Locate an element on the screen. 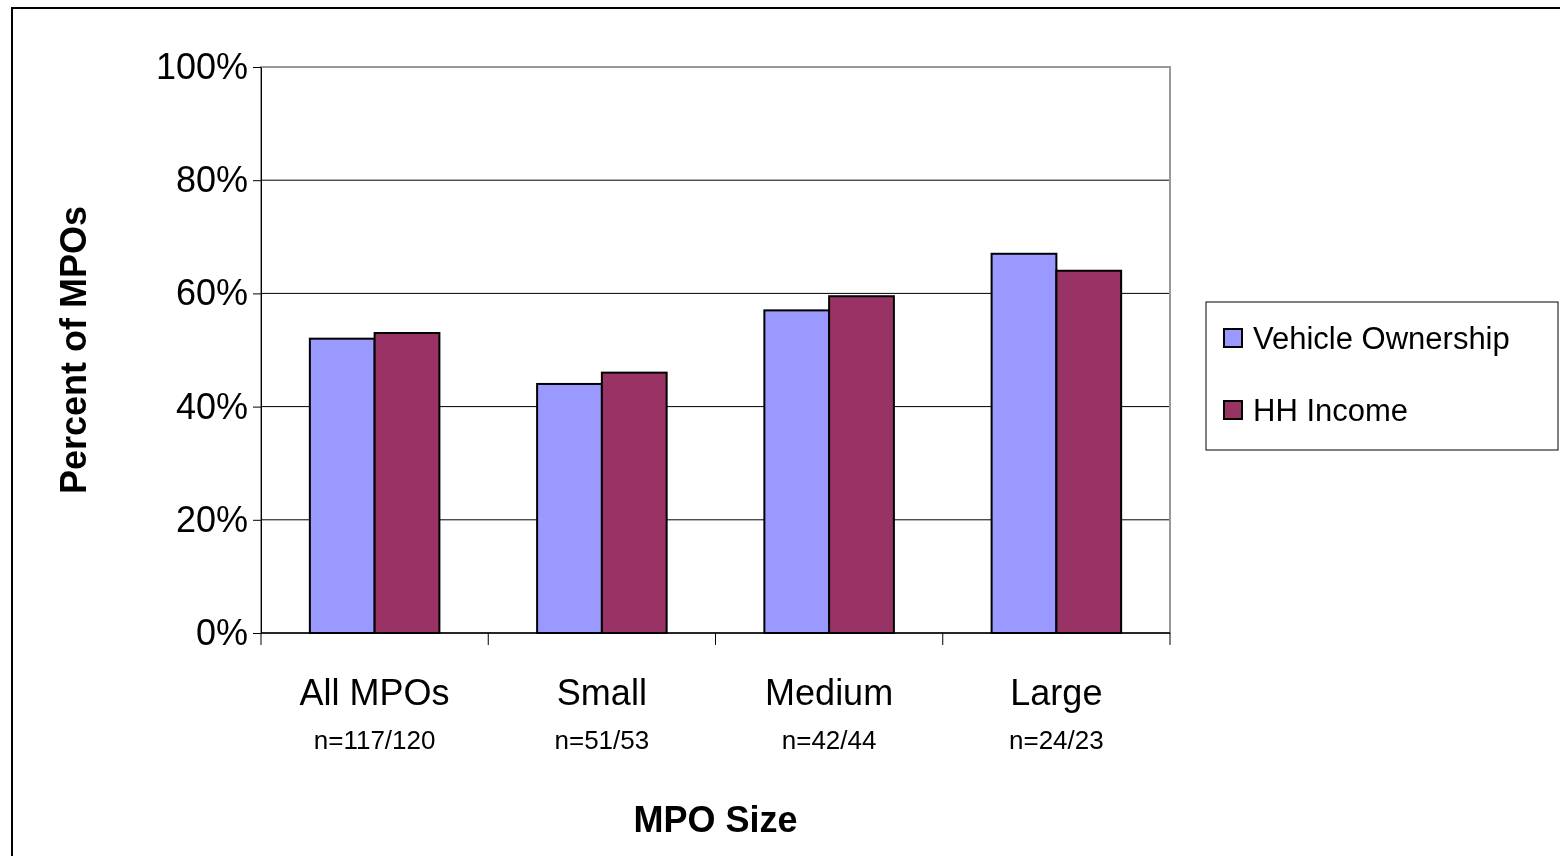  y-tick-label: 60% is located at coordinates (211, 293).